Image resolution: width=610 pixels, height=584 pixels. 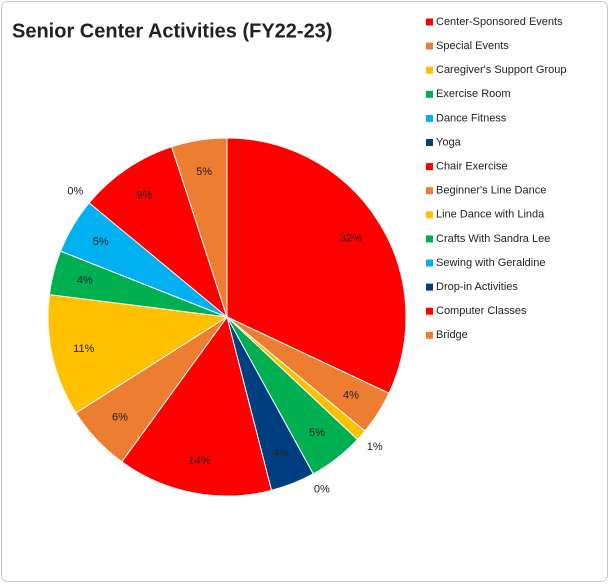 What do you see at coordinates (499, 22) in the screenshot?
I see `legend-label: Center-Sponsored Events` at bounding box center [499, 22].